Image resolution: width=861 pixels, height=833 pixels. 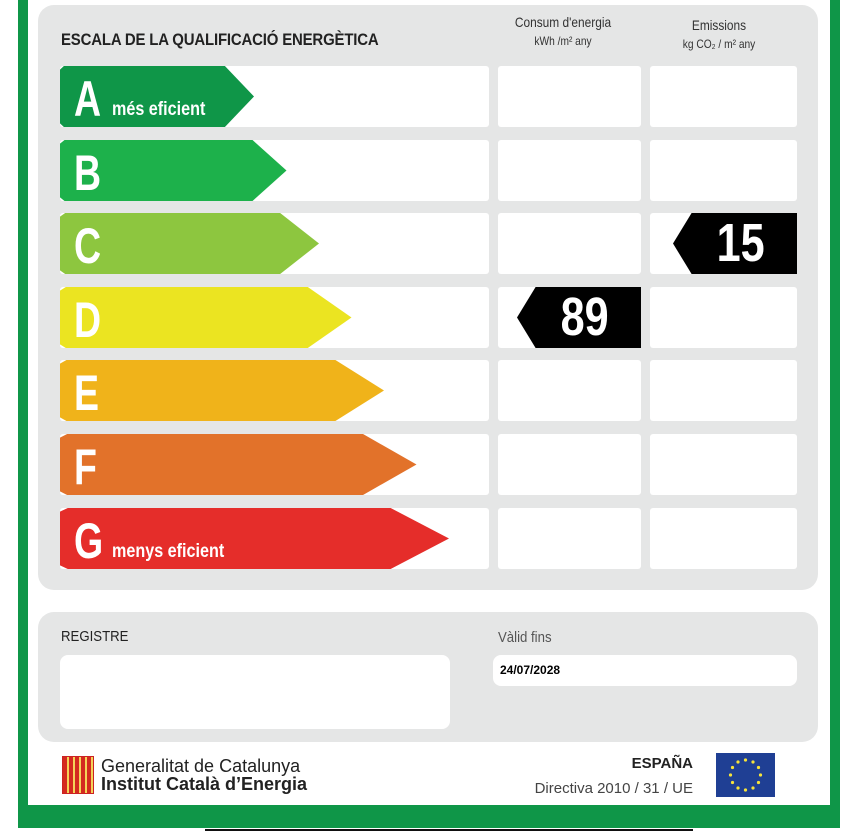 I want to click on eu-flag-icon, so click(x=745, y=775).